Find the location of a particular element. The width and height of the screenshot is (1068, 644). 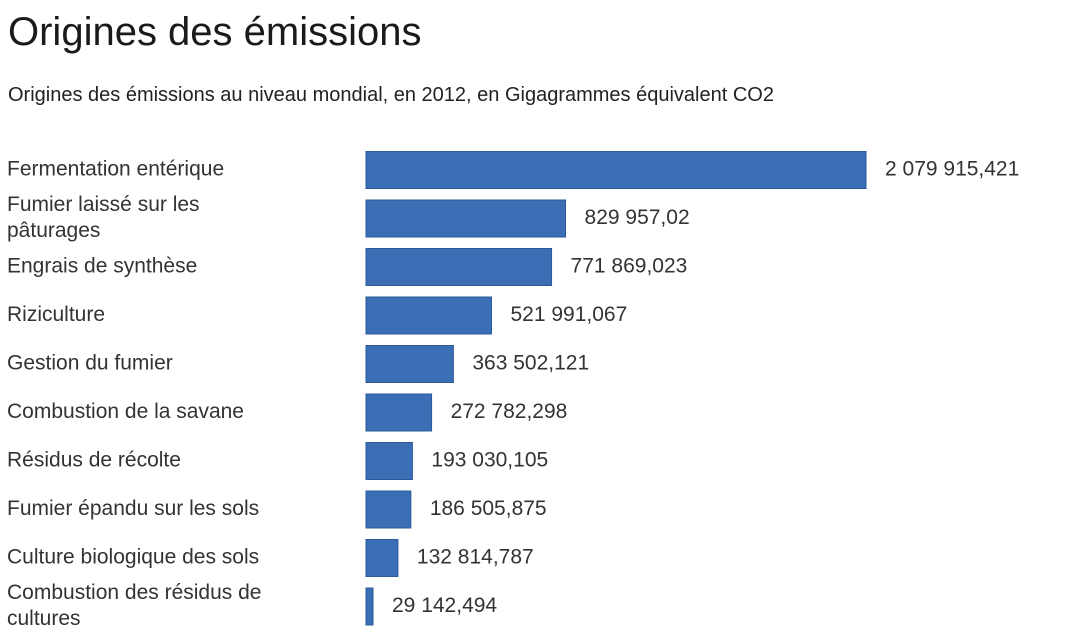

value-label: 132 814,787 is located at coordinates (475, 557).